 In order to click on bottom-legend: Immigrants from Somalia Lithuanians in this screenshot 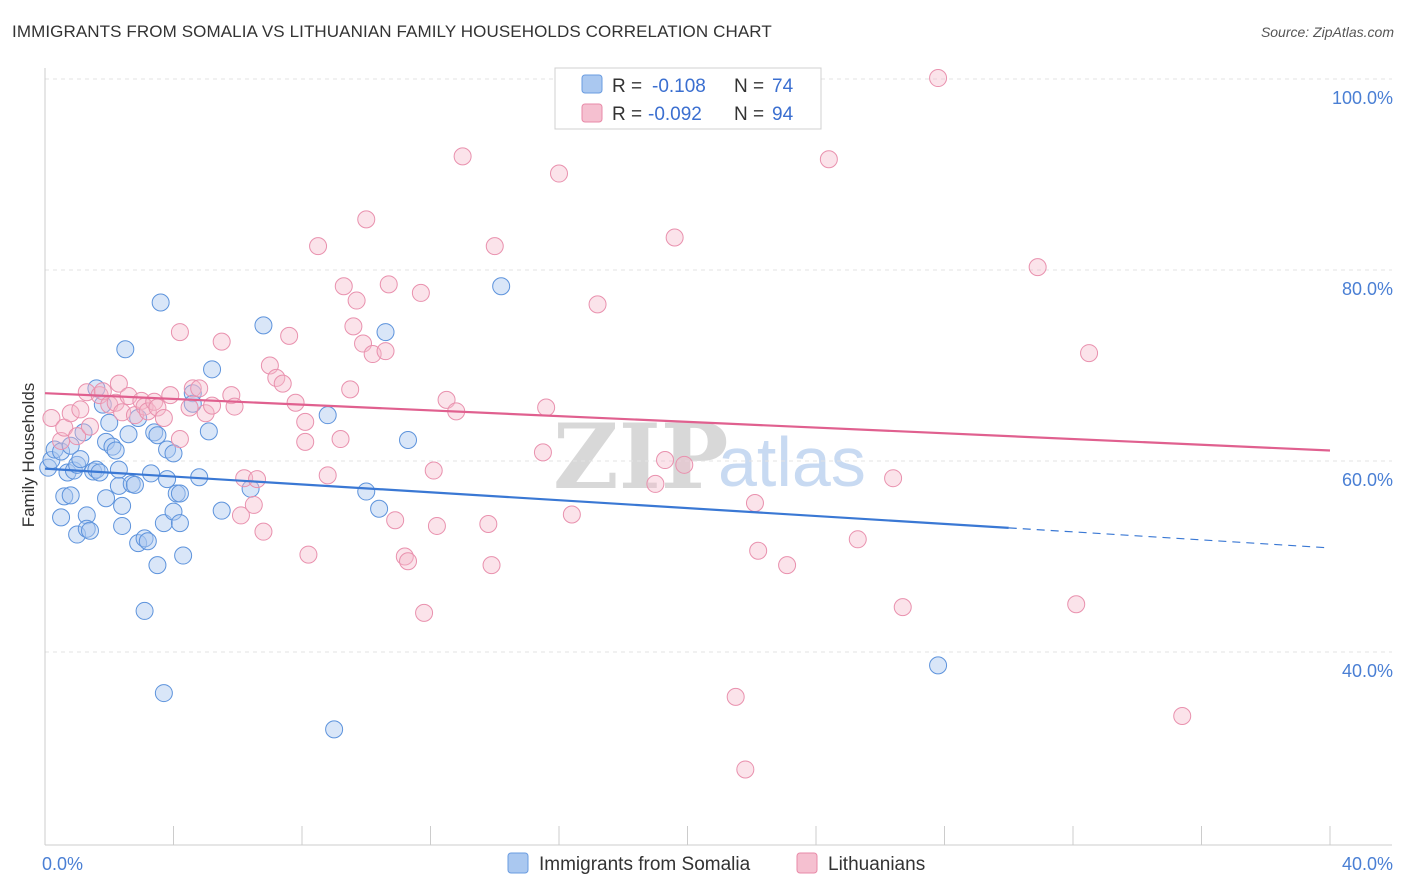, I will do `click(716, 863)`.